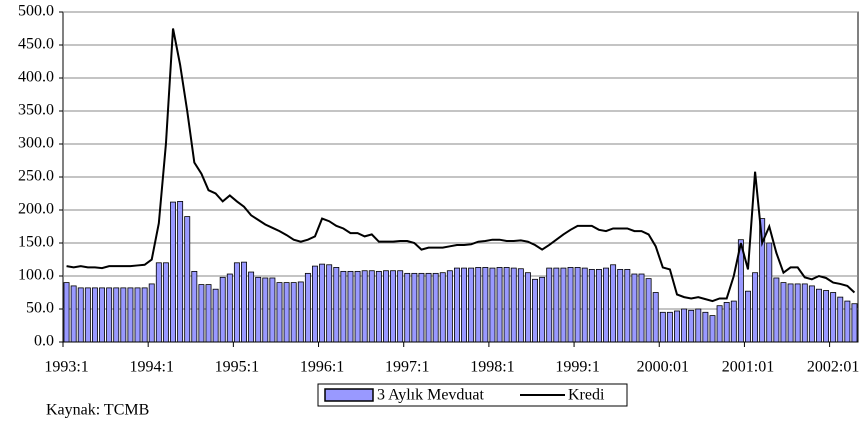  Describe the element at coordinates (586, 395) in the screenshot. I see `legend-label: Kredi` at that location.